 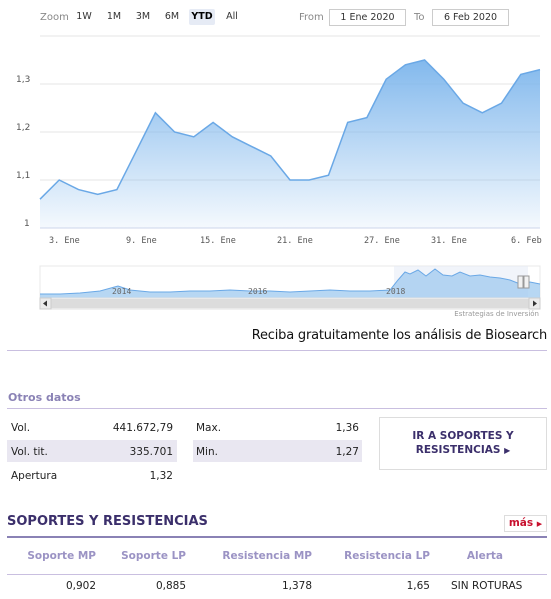 What do you see at coordinates (107, 521) in the screenshot?
I see `sr-title: SOPORTES Y RESISTENCIAS` at bounding box center [107, 521].